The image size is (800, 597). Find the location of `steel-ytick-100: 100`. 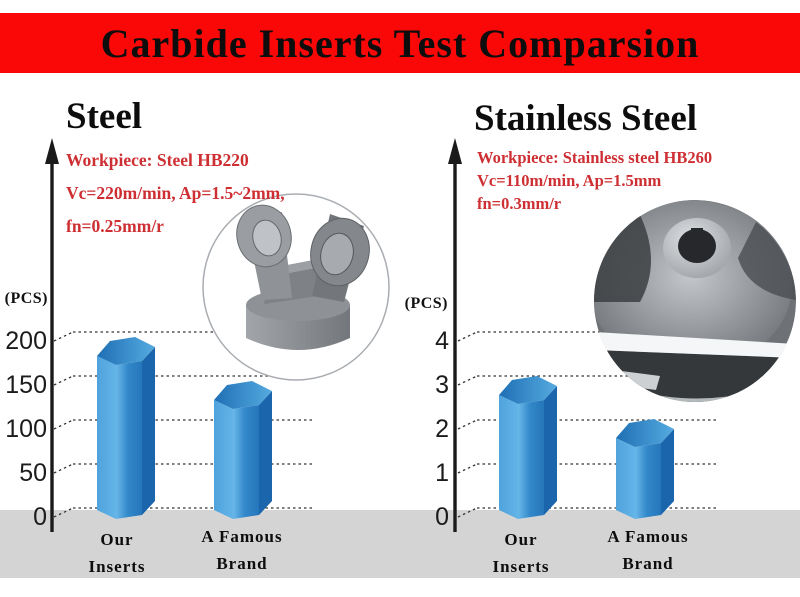

steel-ytick-100: 100 is located at coordinates (26, 429).